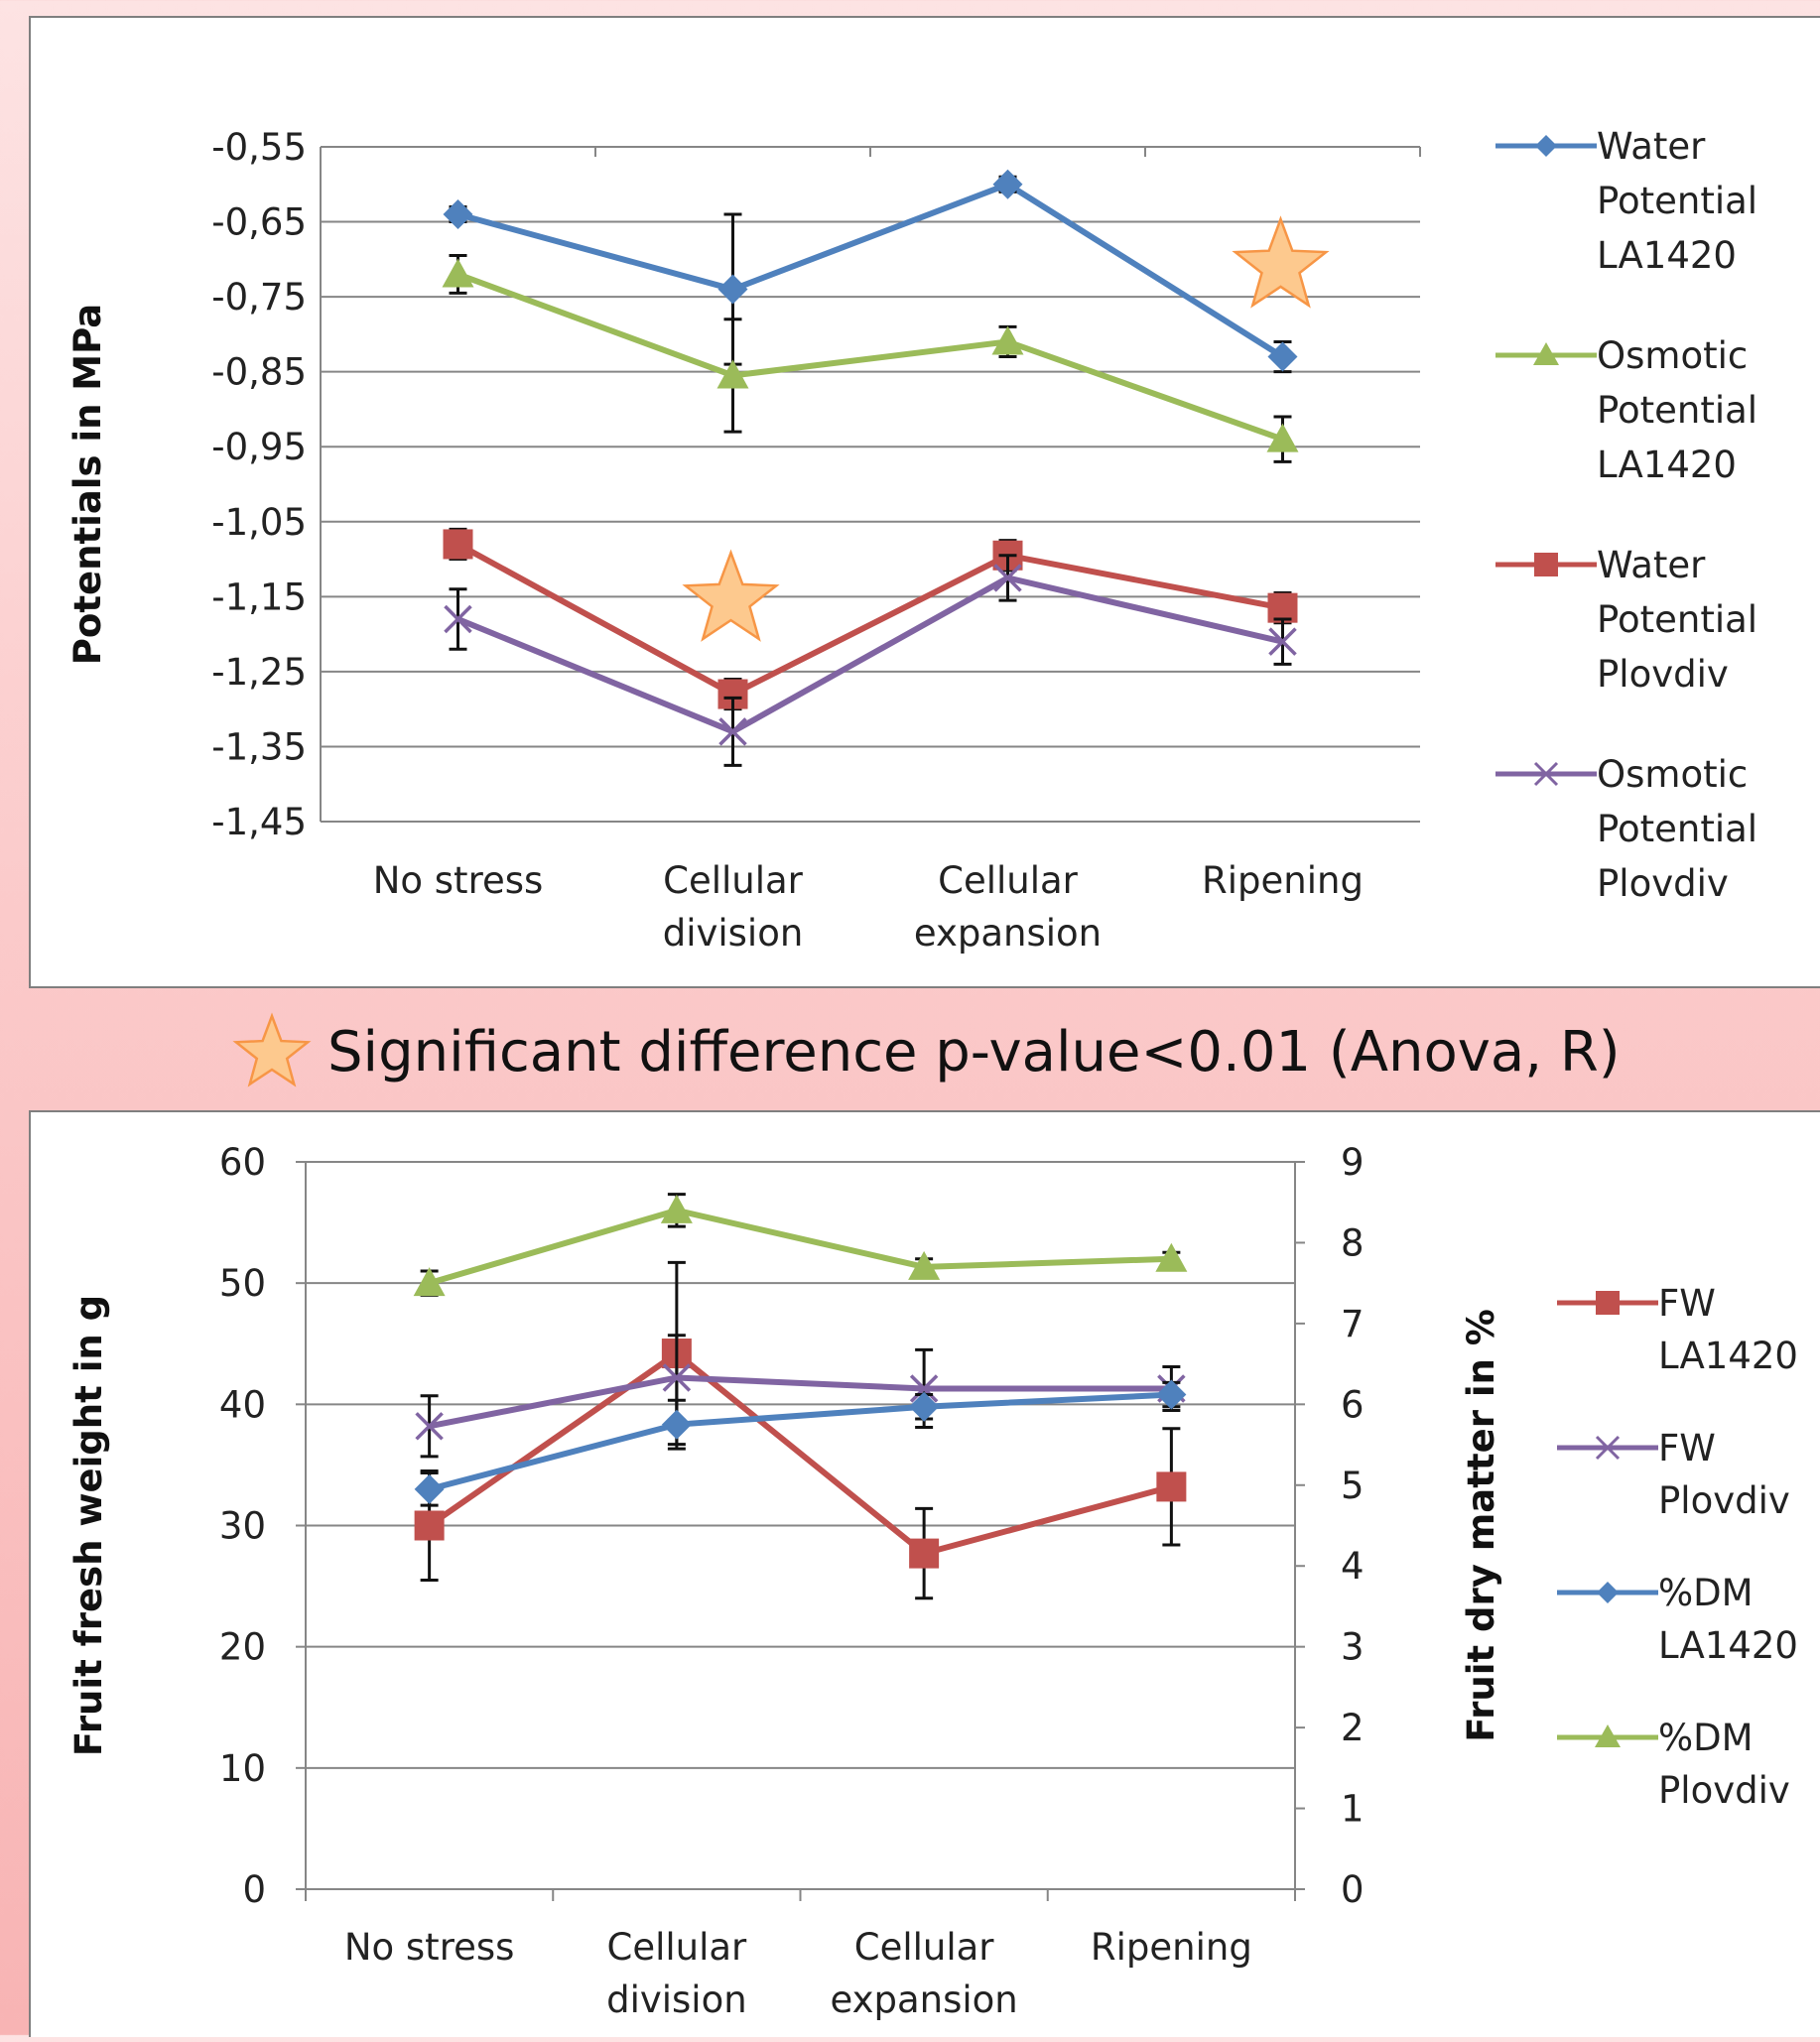 This screenshot has height=2042, width=1820. Describe the element at coordinates (1353, 1324) in the screenshot. I see `y2-tick-label: 7` at that location.